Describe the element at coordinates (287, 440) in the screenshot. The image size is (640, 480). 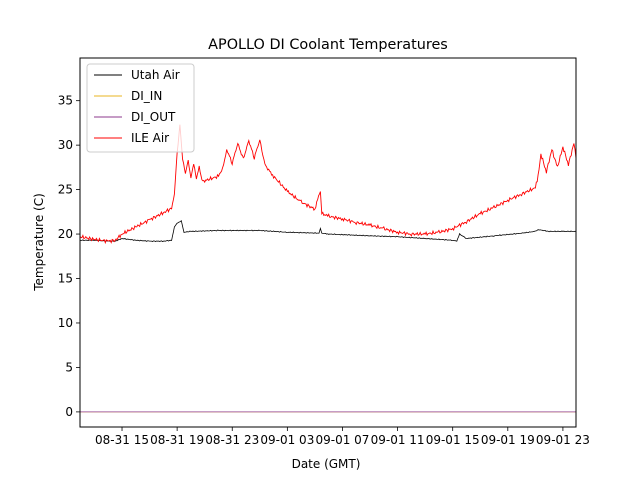
I see `x-tick-label: 09-01 03` at that location.